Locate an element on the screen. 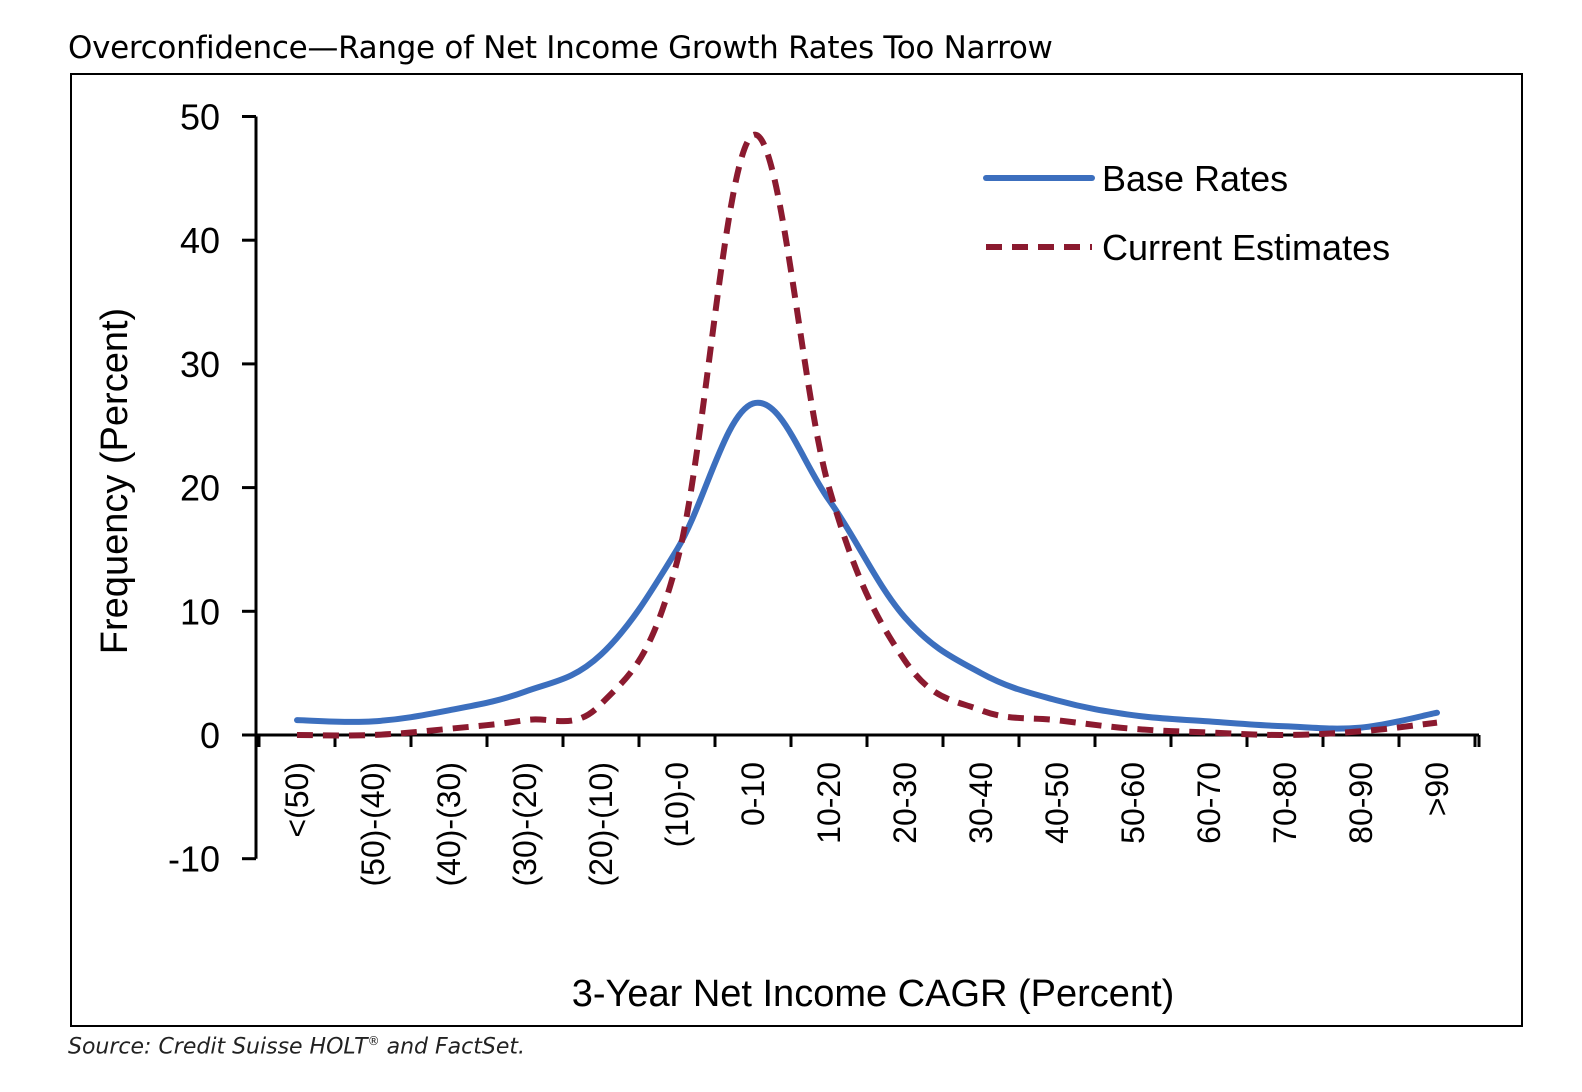  x-tick-label: (50)-(40) is located at coordinates (373, 824).